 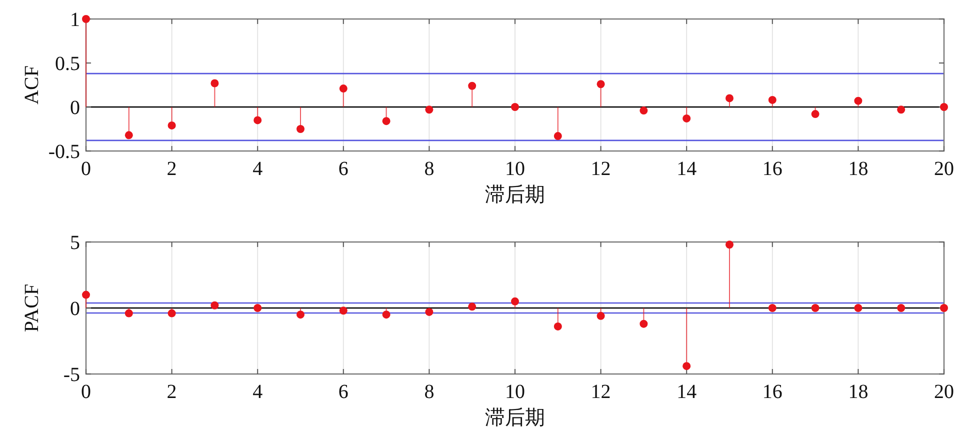 What do you see at coordinates (75, 20) in the screenshot?
I see `y-tick-label: 1` at bounding box center [75, 20].